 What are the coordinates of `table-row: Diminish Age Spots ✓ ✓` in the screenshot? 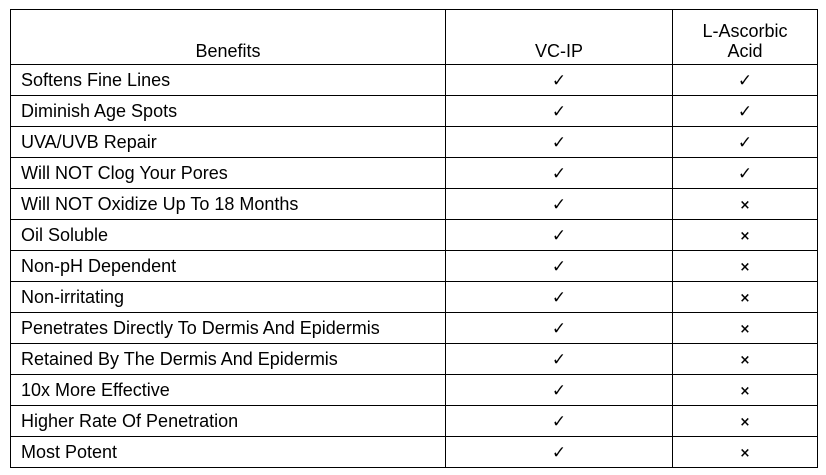 It's located at (414, 111).